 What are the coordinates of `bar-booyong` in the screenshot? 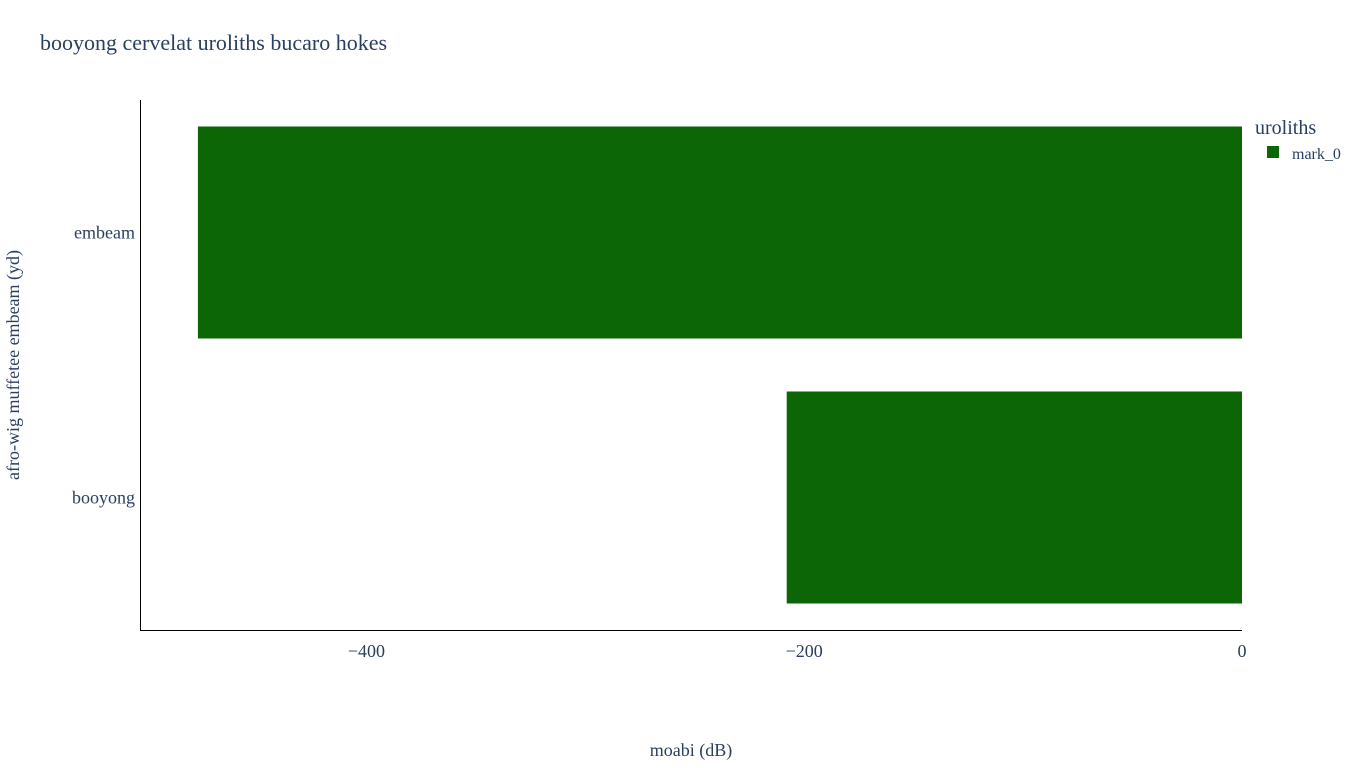 It's located at (1014, 497).